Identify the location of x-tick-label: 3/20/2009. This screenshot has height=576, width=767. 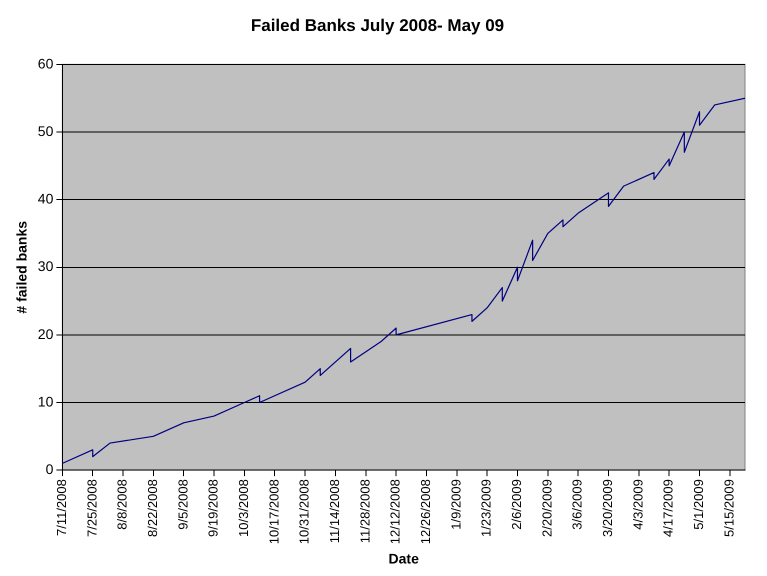
(608, 508).